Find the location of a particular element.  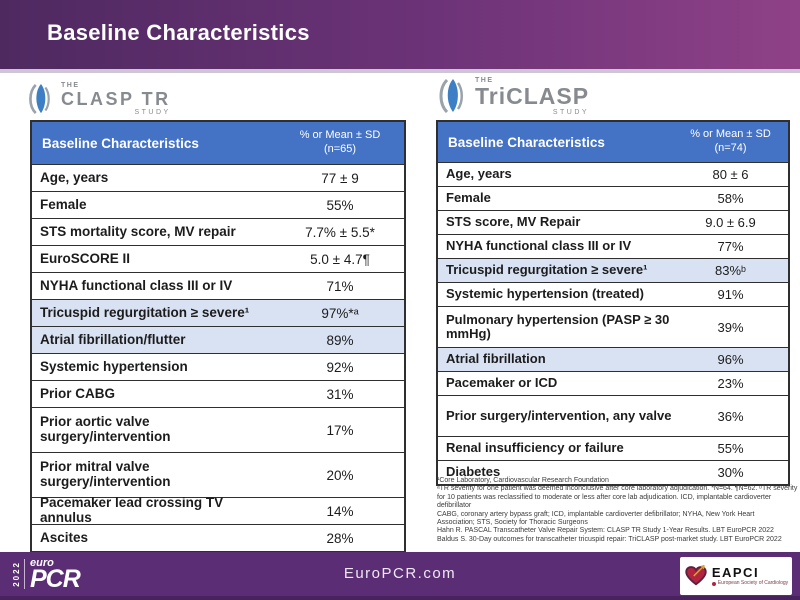

euro-label: euro is located at coordinates (42, 563).